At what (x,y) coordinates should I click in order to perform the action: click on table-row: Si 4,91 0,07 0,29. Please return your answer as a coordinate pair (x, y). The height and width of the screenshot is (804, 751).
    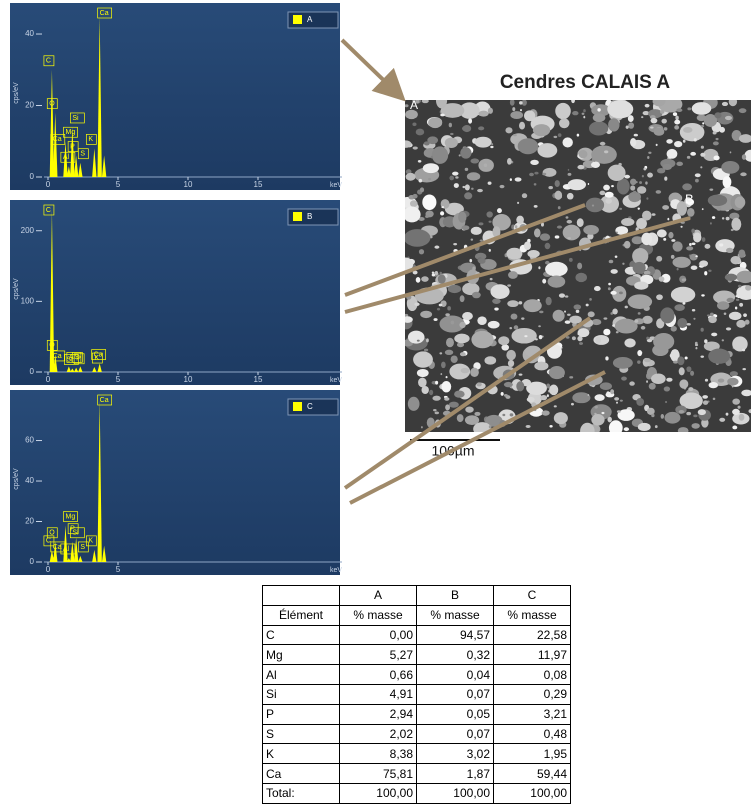
    Looking at the image, I should click on (416, 694).